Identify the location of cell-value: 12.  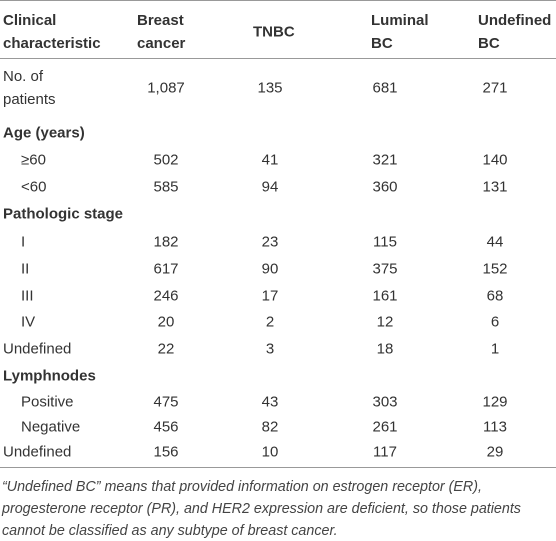
(385, 322).